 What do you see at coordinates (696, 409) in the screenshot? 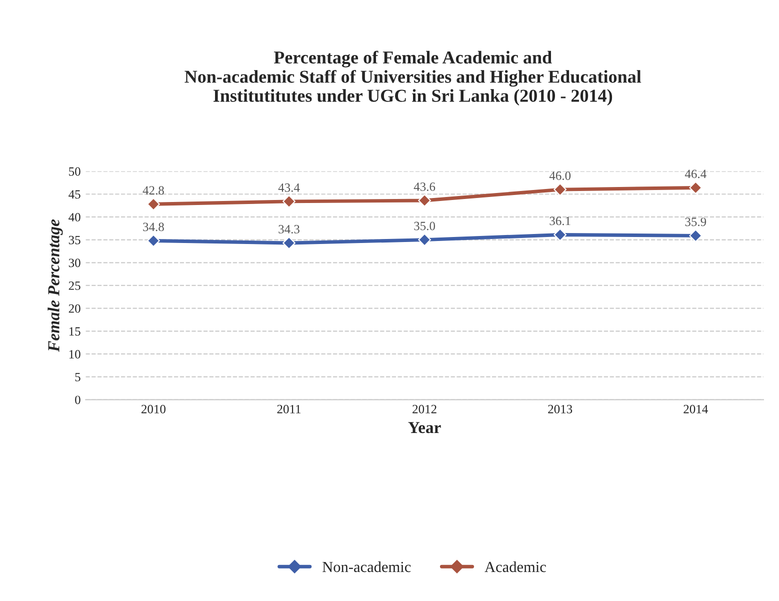
I see `x-tick-label: 2014` at bounding box center [696, 409].